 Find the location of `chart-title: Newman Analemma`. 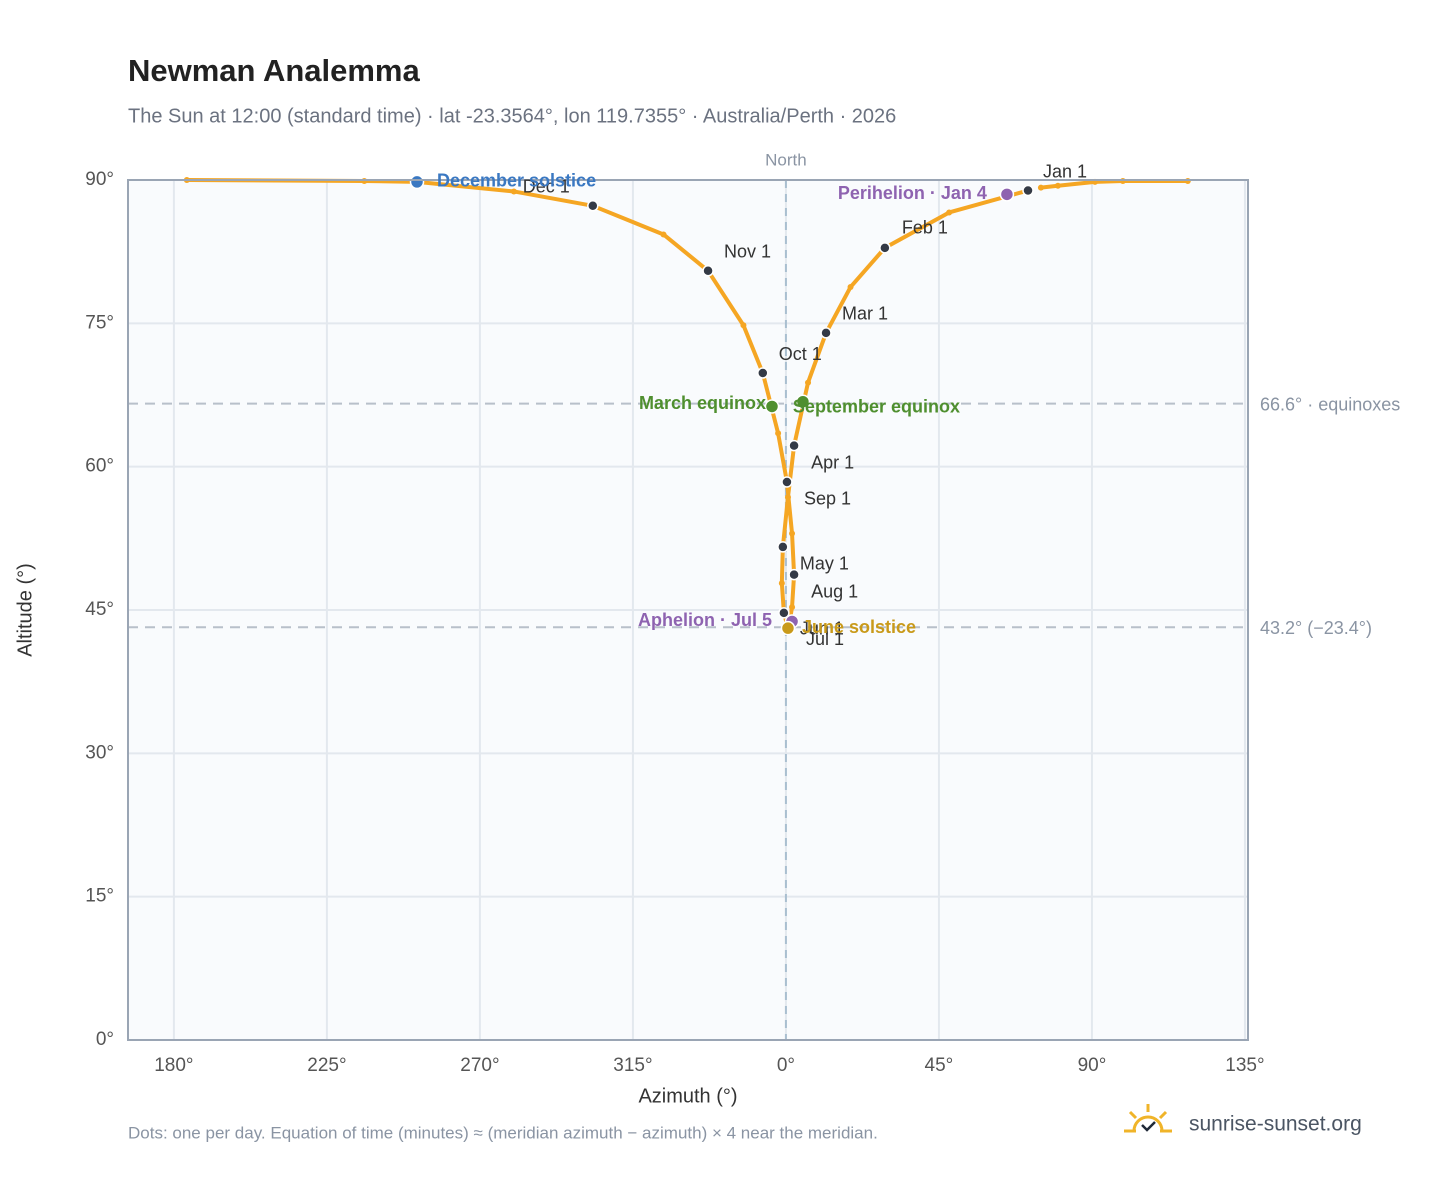

chart-title: Newman Analemma is located at coordinates (274, 70).